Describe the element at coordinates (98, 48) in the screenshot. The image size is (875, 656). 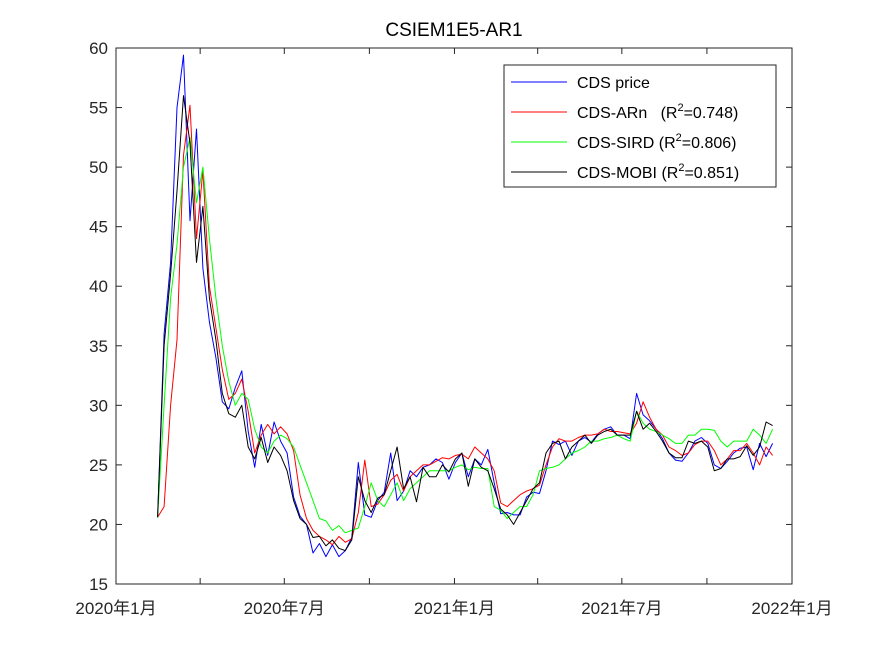
I see `y-tick-label: 60` at that location.